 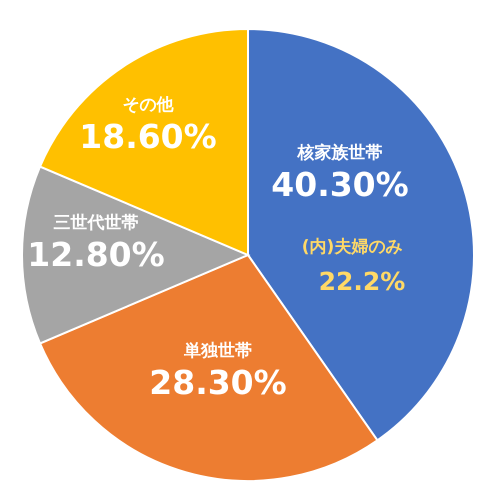 What do you see at coordinates (96, 254) in the screenshot?
I see `data-label: 12.80%` at bounding box center [96, 254].